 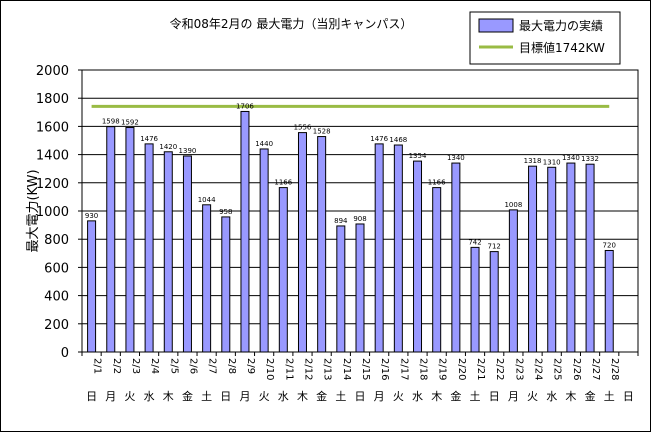 I want to click on y-tick-label: 200, so click(x=56, y=325).